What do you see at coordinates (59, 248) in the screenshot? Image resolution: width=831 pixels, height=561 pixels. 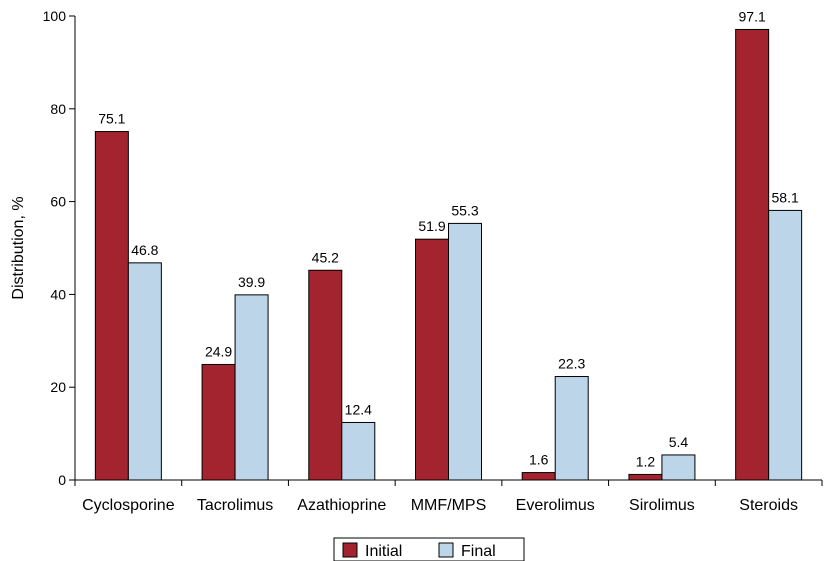 I see `y-axis: 0 20 40 60 80 100` at bounding box center [59, 248].